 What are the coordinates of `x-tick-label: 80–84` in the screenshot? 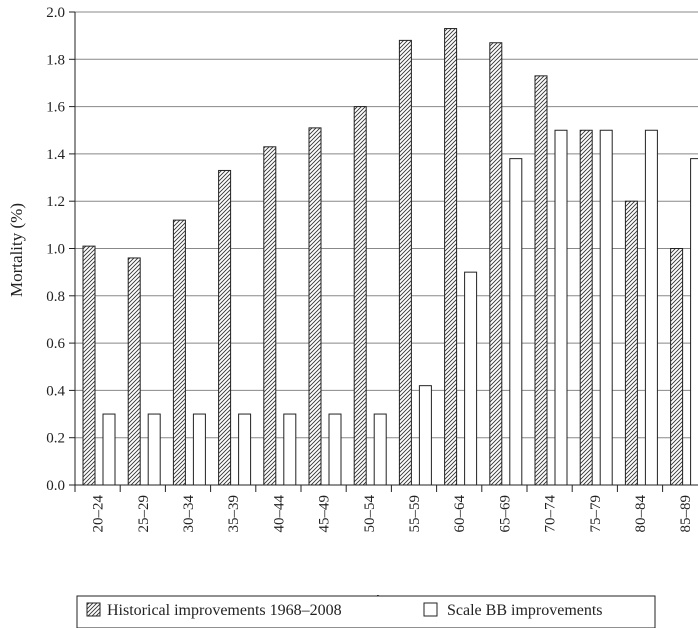 It's located at (641, 514).